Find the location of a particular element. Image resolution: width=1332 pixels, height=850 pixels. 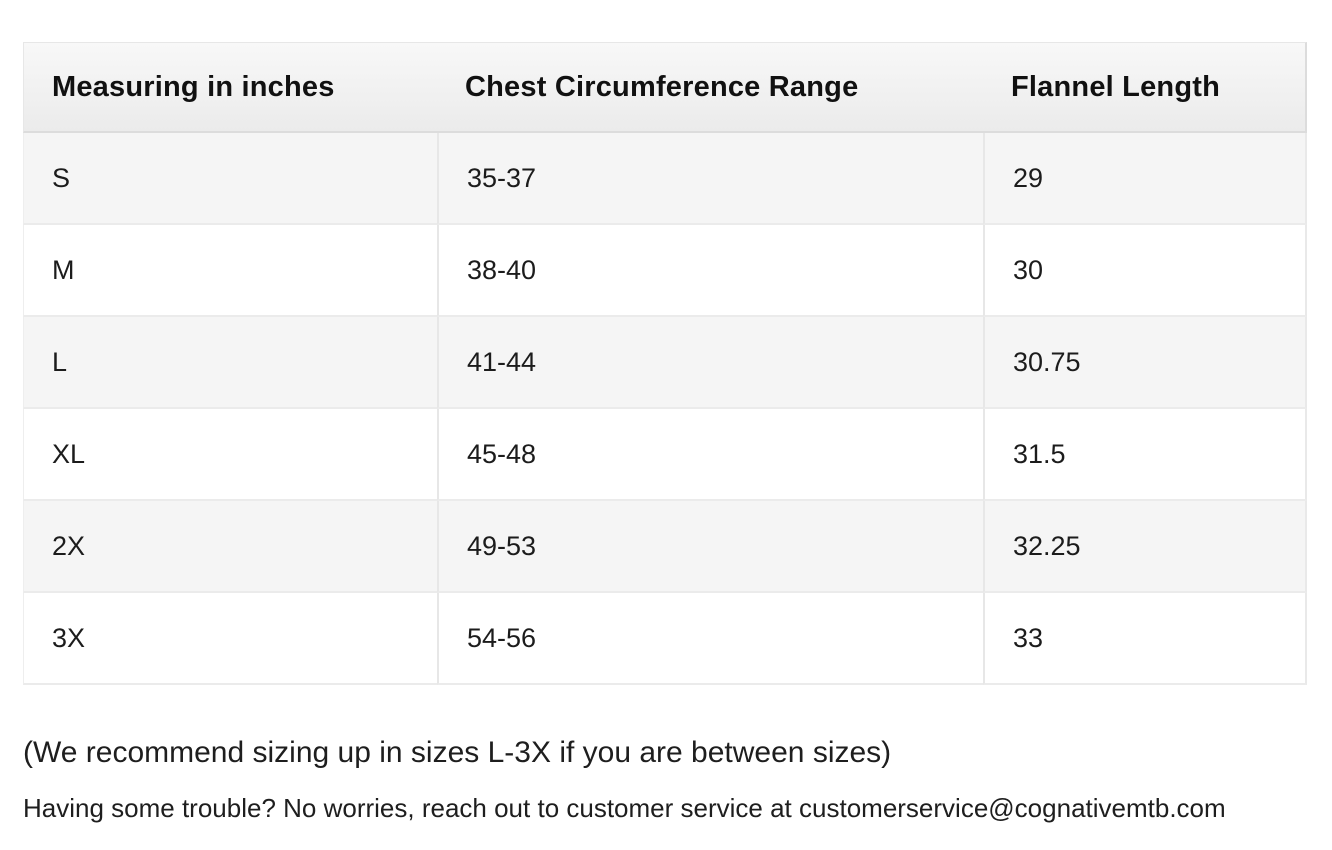

length-cell: 33 is located at coordinates (1145, 639).